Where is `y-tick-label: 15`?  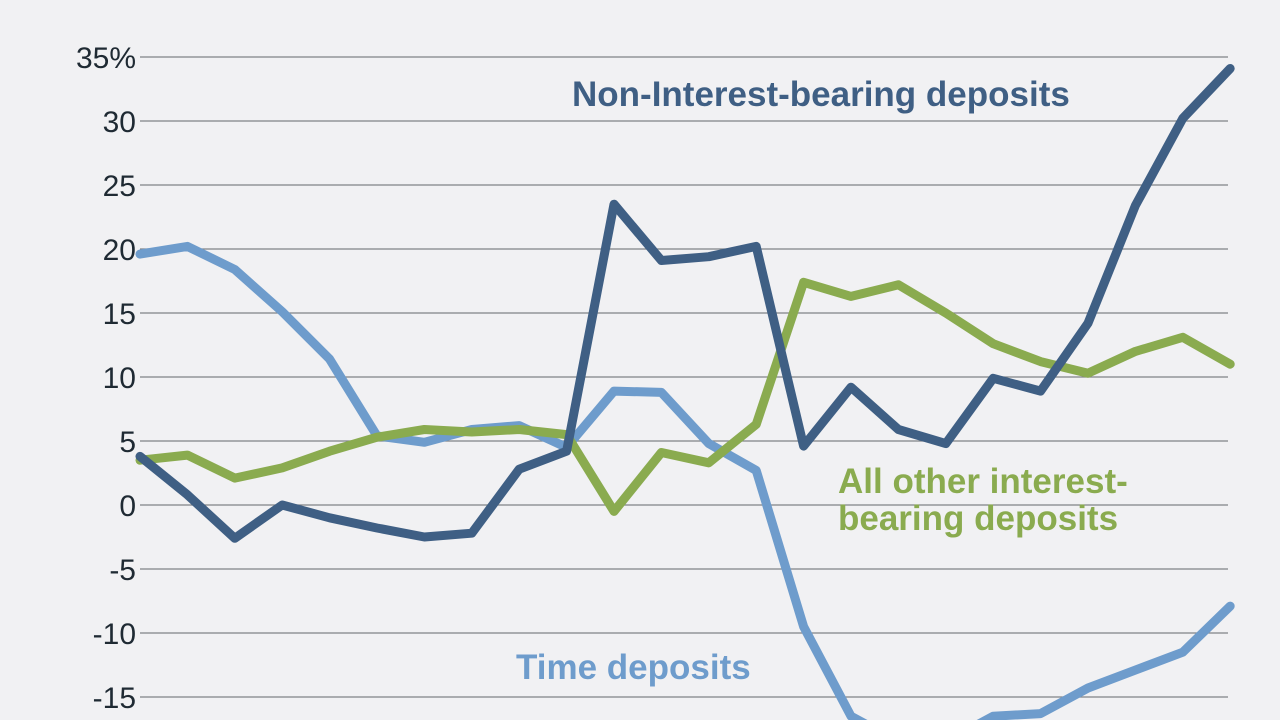 y-tick-label: 15 is located at coordinates (119, 314).